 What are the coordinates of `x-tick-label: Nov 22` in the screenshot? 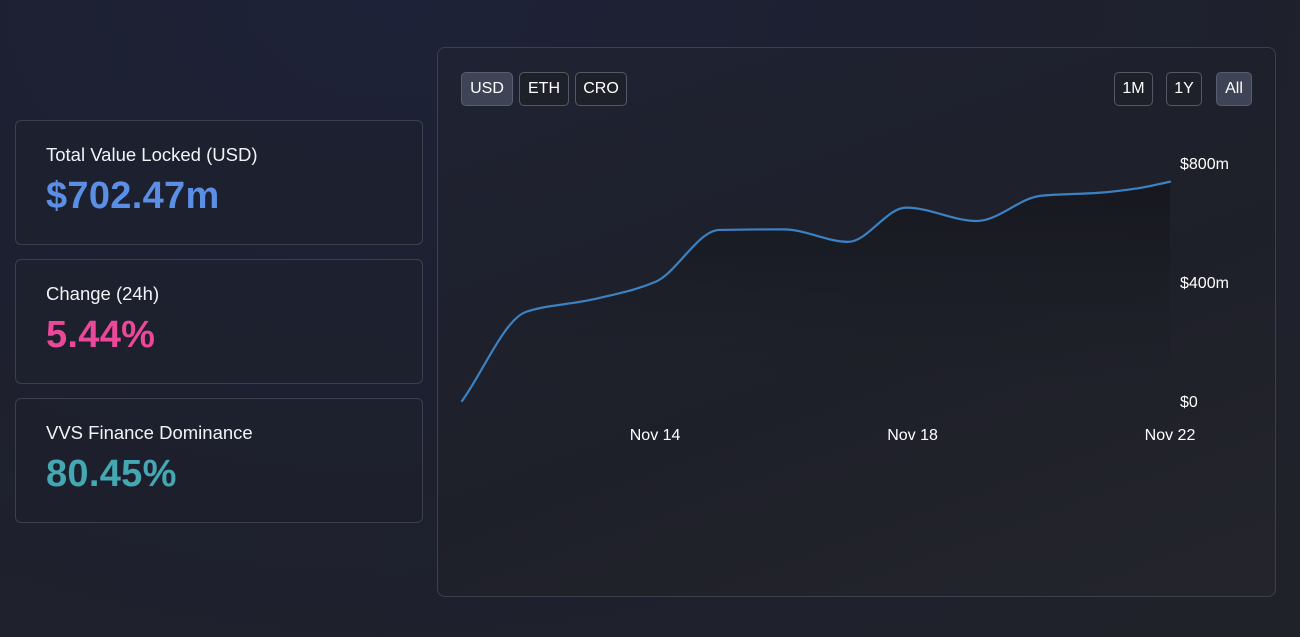 It's located at (1170, 435).